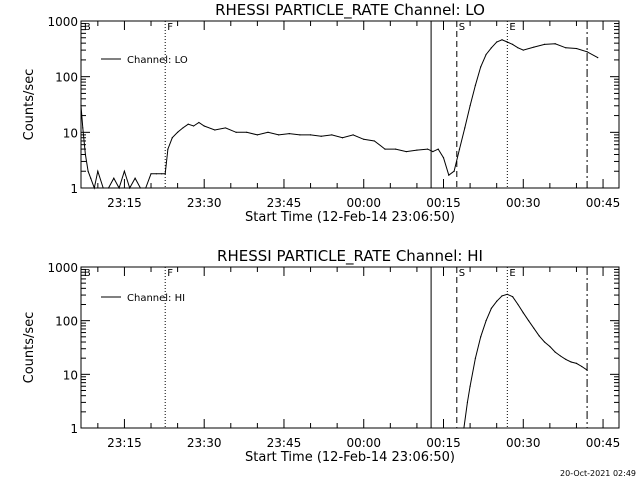 This screenshot has width=640, height=480. What do you see at coordinates (350, 256) in the screenshot?
I see `chart-title-2: RHESSI PARTICLE_RATE Channel: HI` at bounding box center [350, 256].